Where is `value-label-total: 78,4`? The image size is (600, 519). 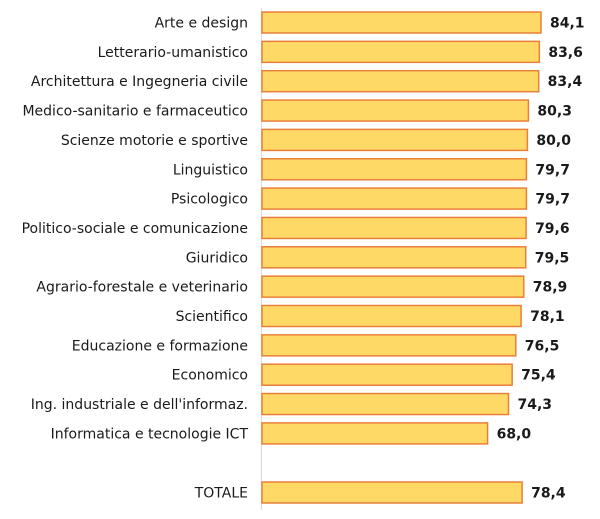 value-label-total: 78,4 is located at coordinates (548, 494).